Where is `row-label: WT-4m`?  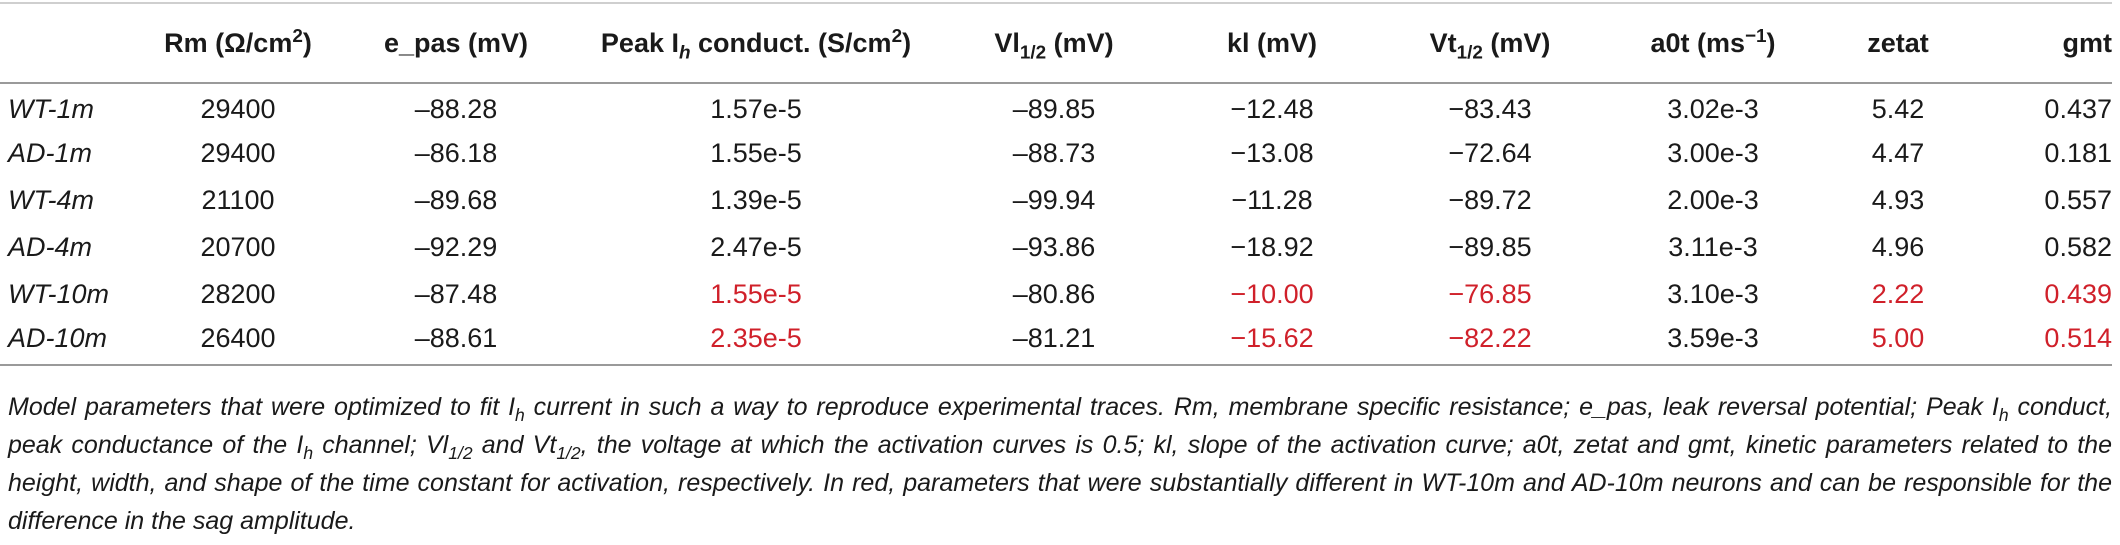
row-label: WT-4m is located at coordinates (51, 200).